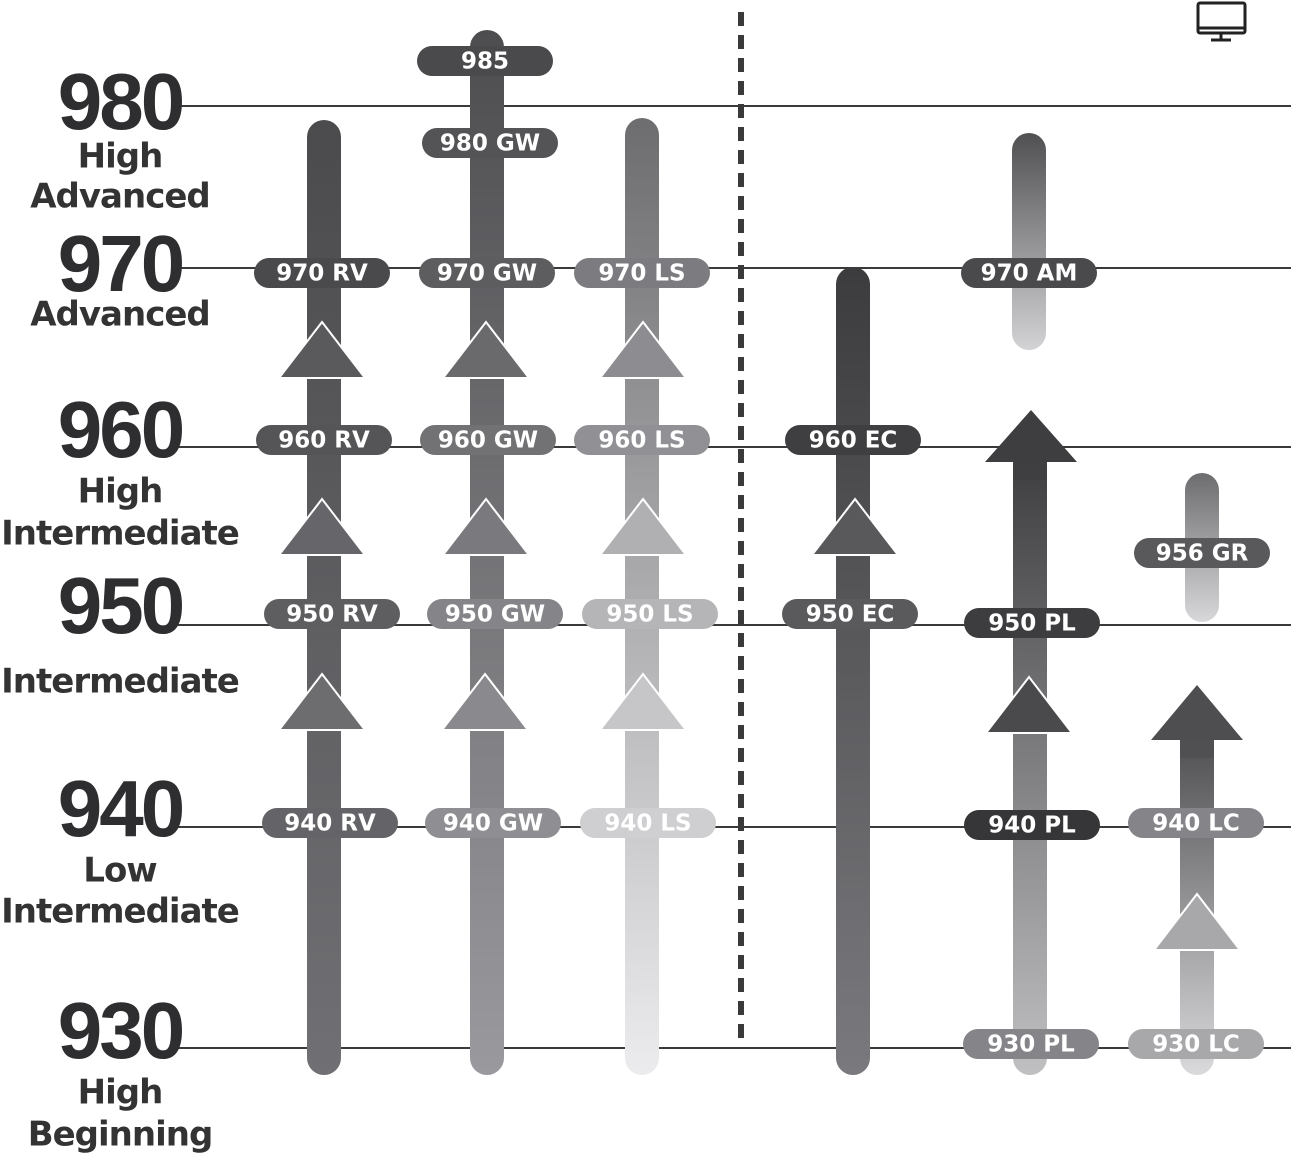 This screenshot has height=1159, width=1291. Describe the element at coordinates (120, 808) in the screenshot. I see `level-number: 940` at that location.